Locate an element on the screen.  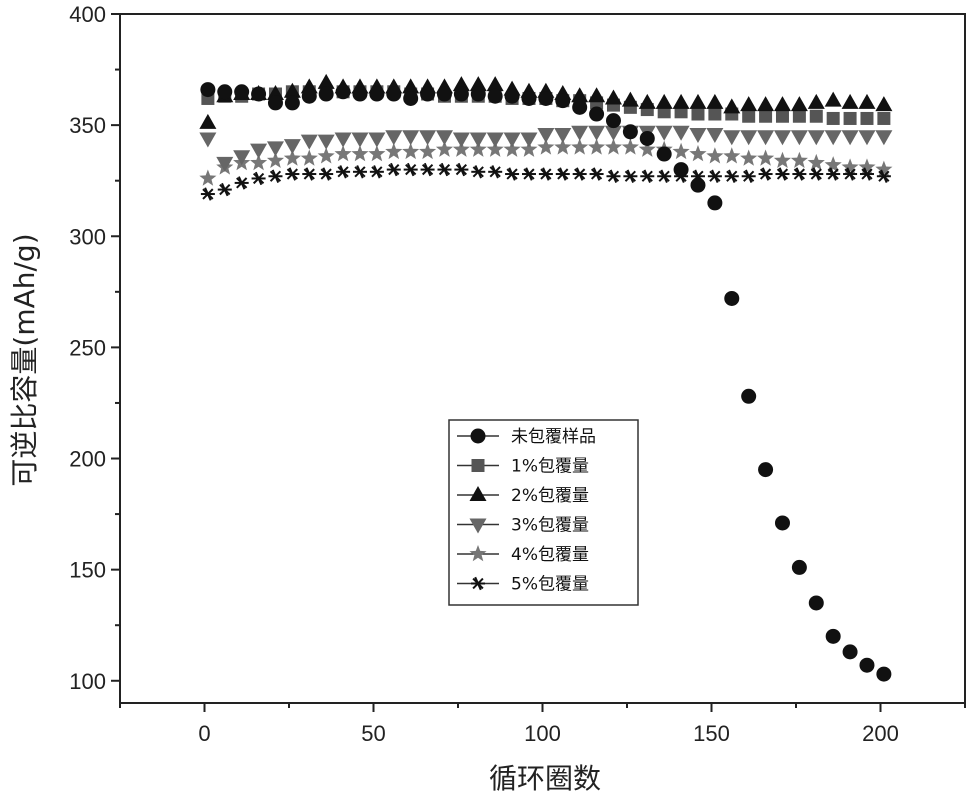
legend-label: 未包覆样品 is located at coordinates (553, 437).